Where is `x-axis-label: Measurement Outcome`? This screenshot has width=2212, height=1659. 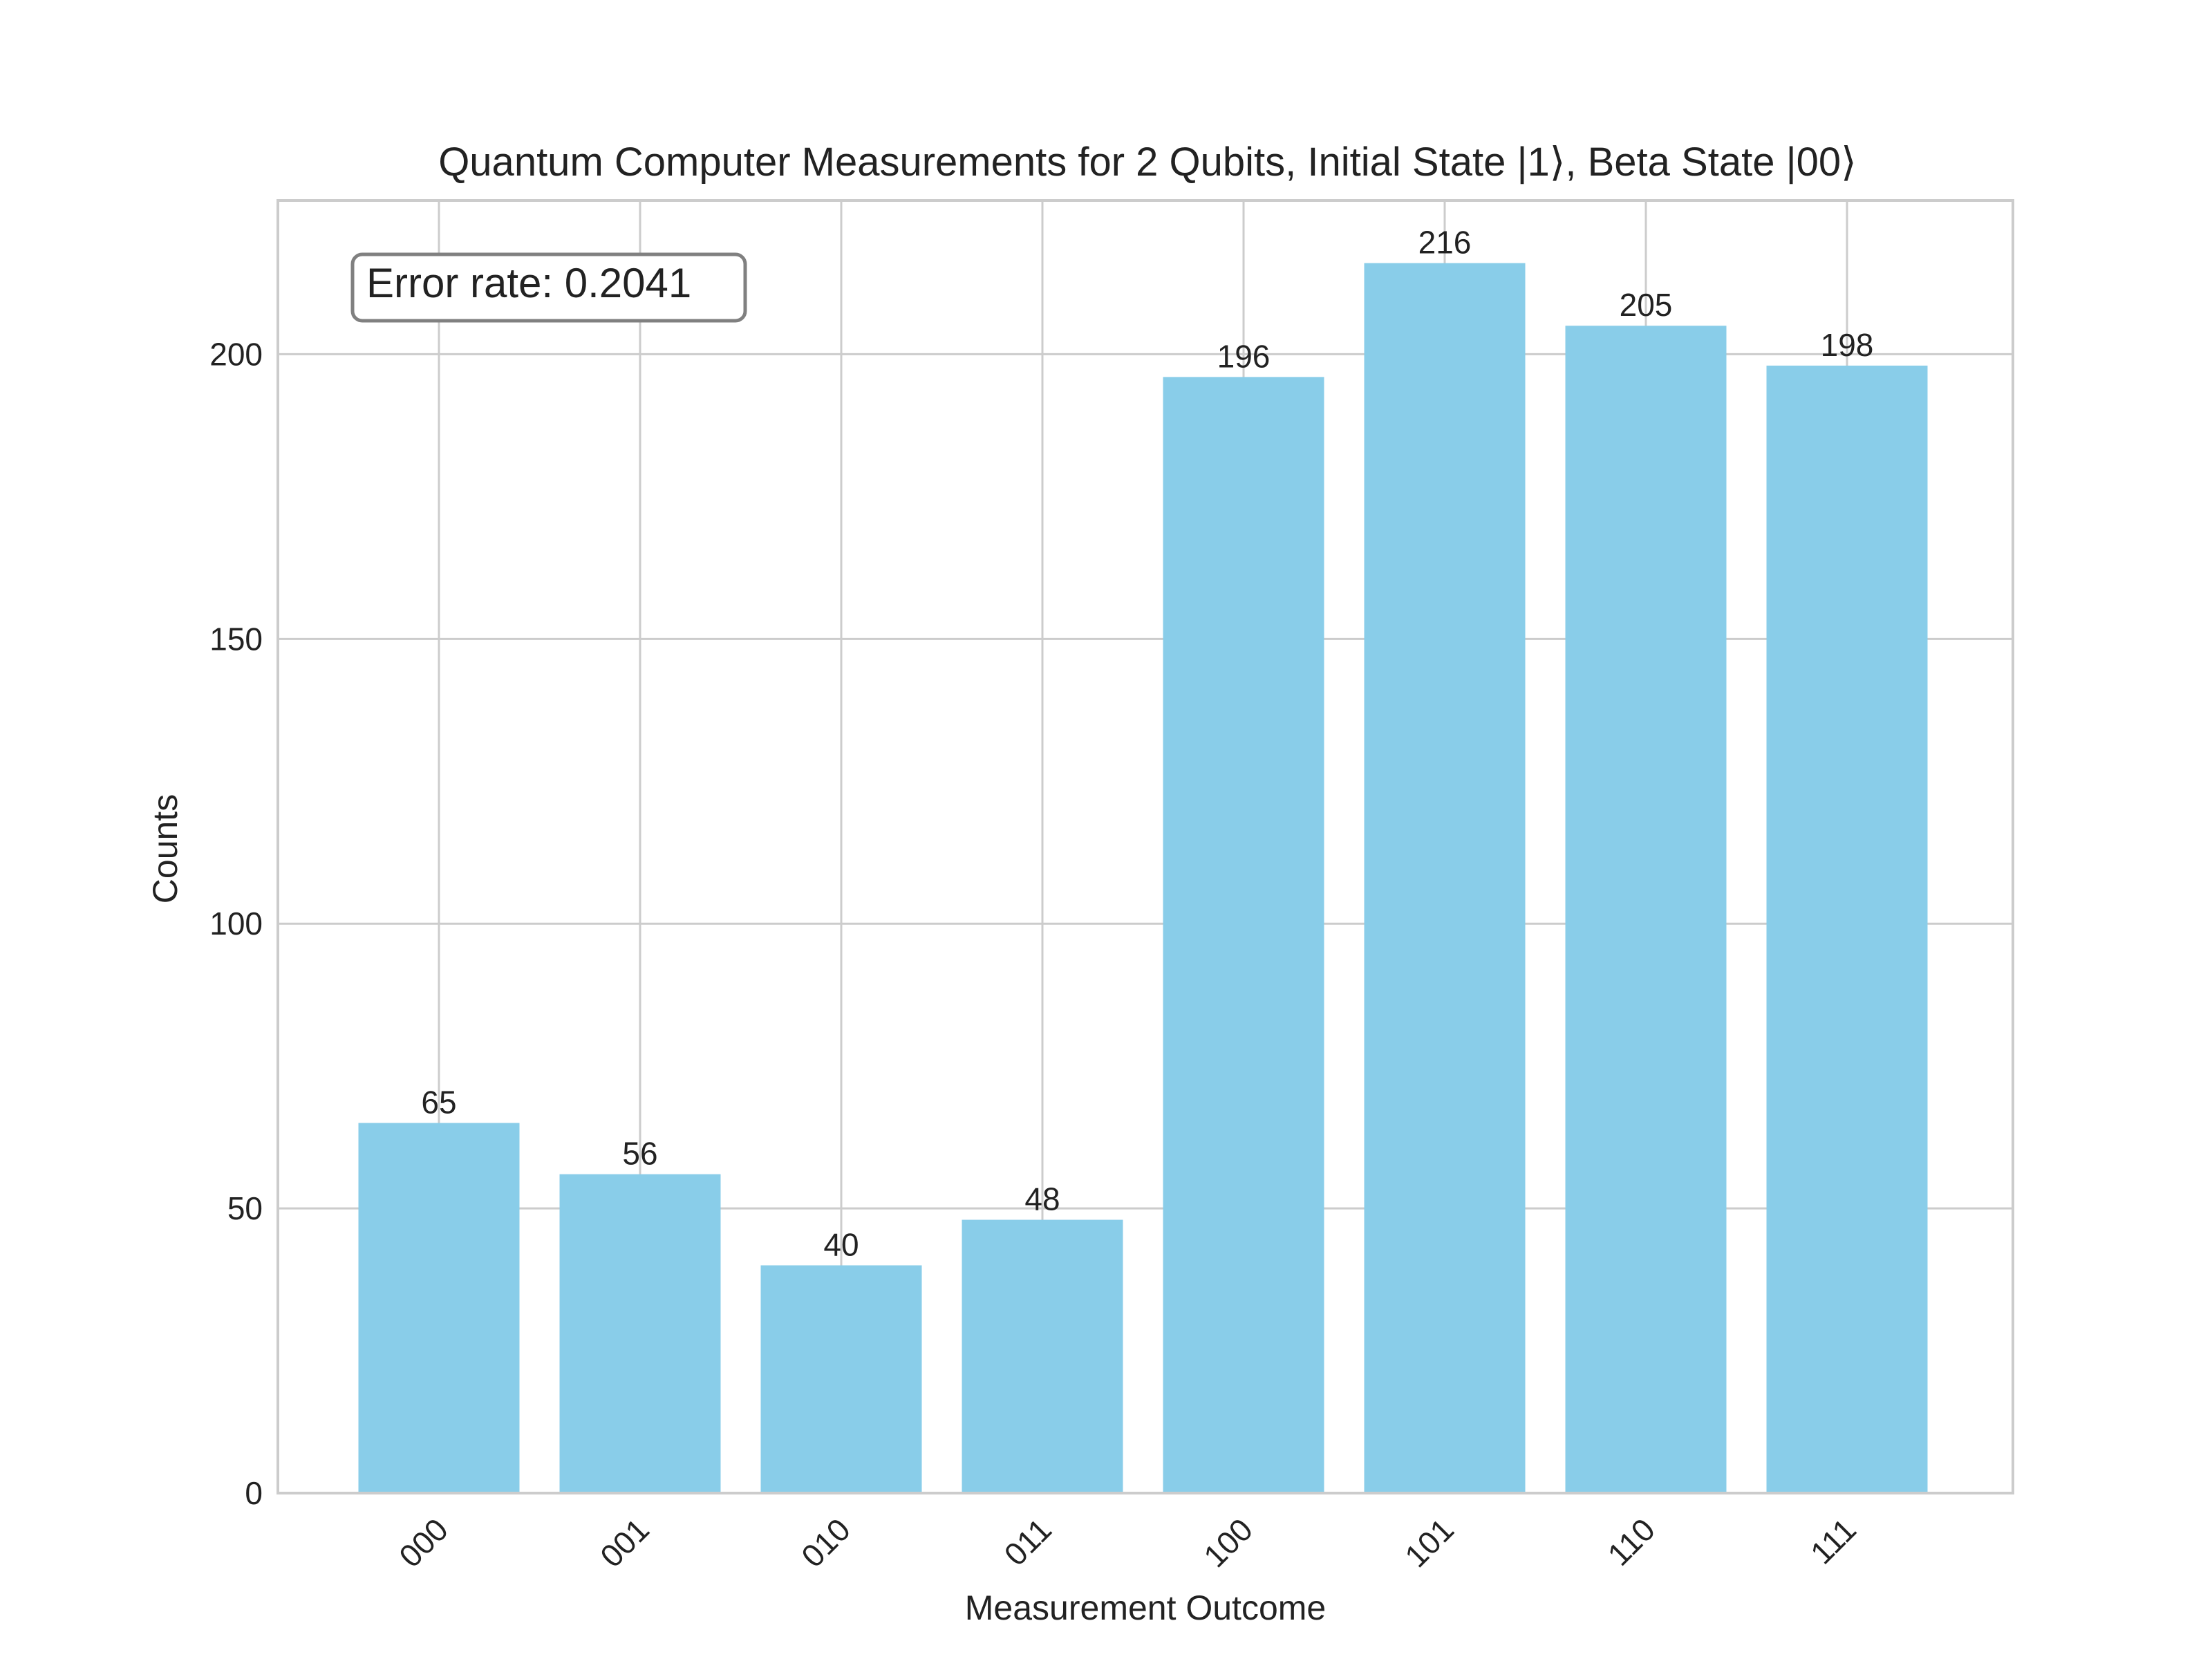 x-axis-label: Measurement Outcome is located at coordinates (1145, 1607).